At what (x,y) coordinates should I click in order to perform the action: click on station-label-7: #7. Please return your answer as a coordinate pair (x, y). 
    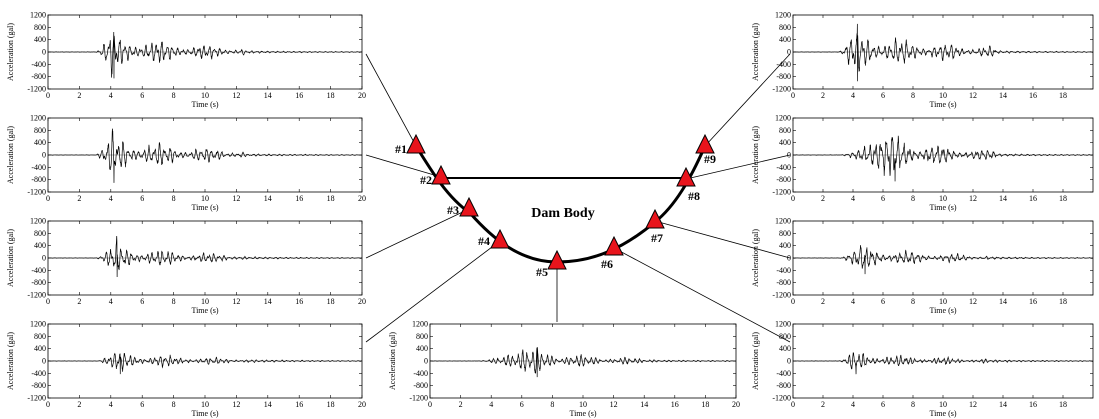
    Looking at the image, I should click on (657, 238).